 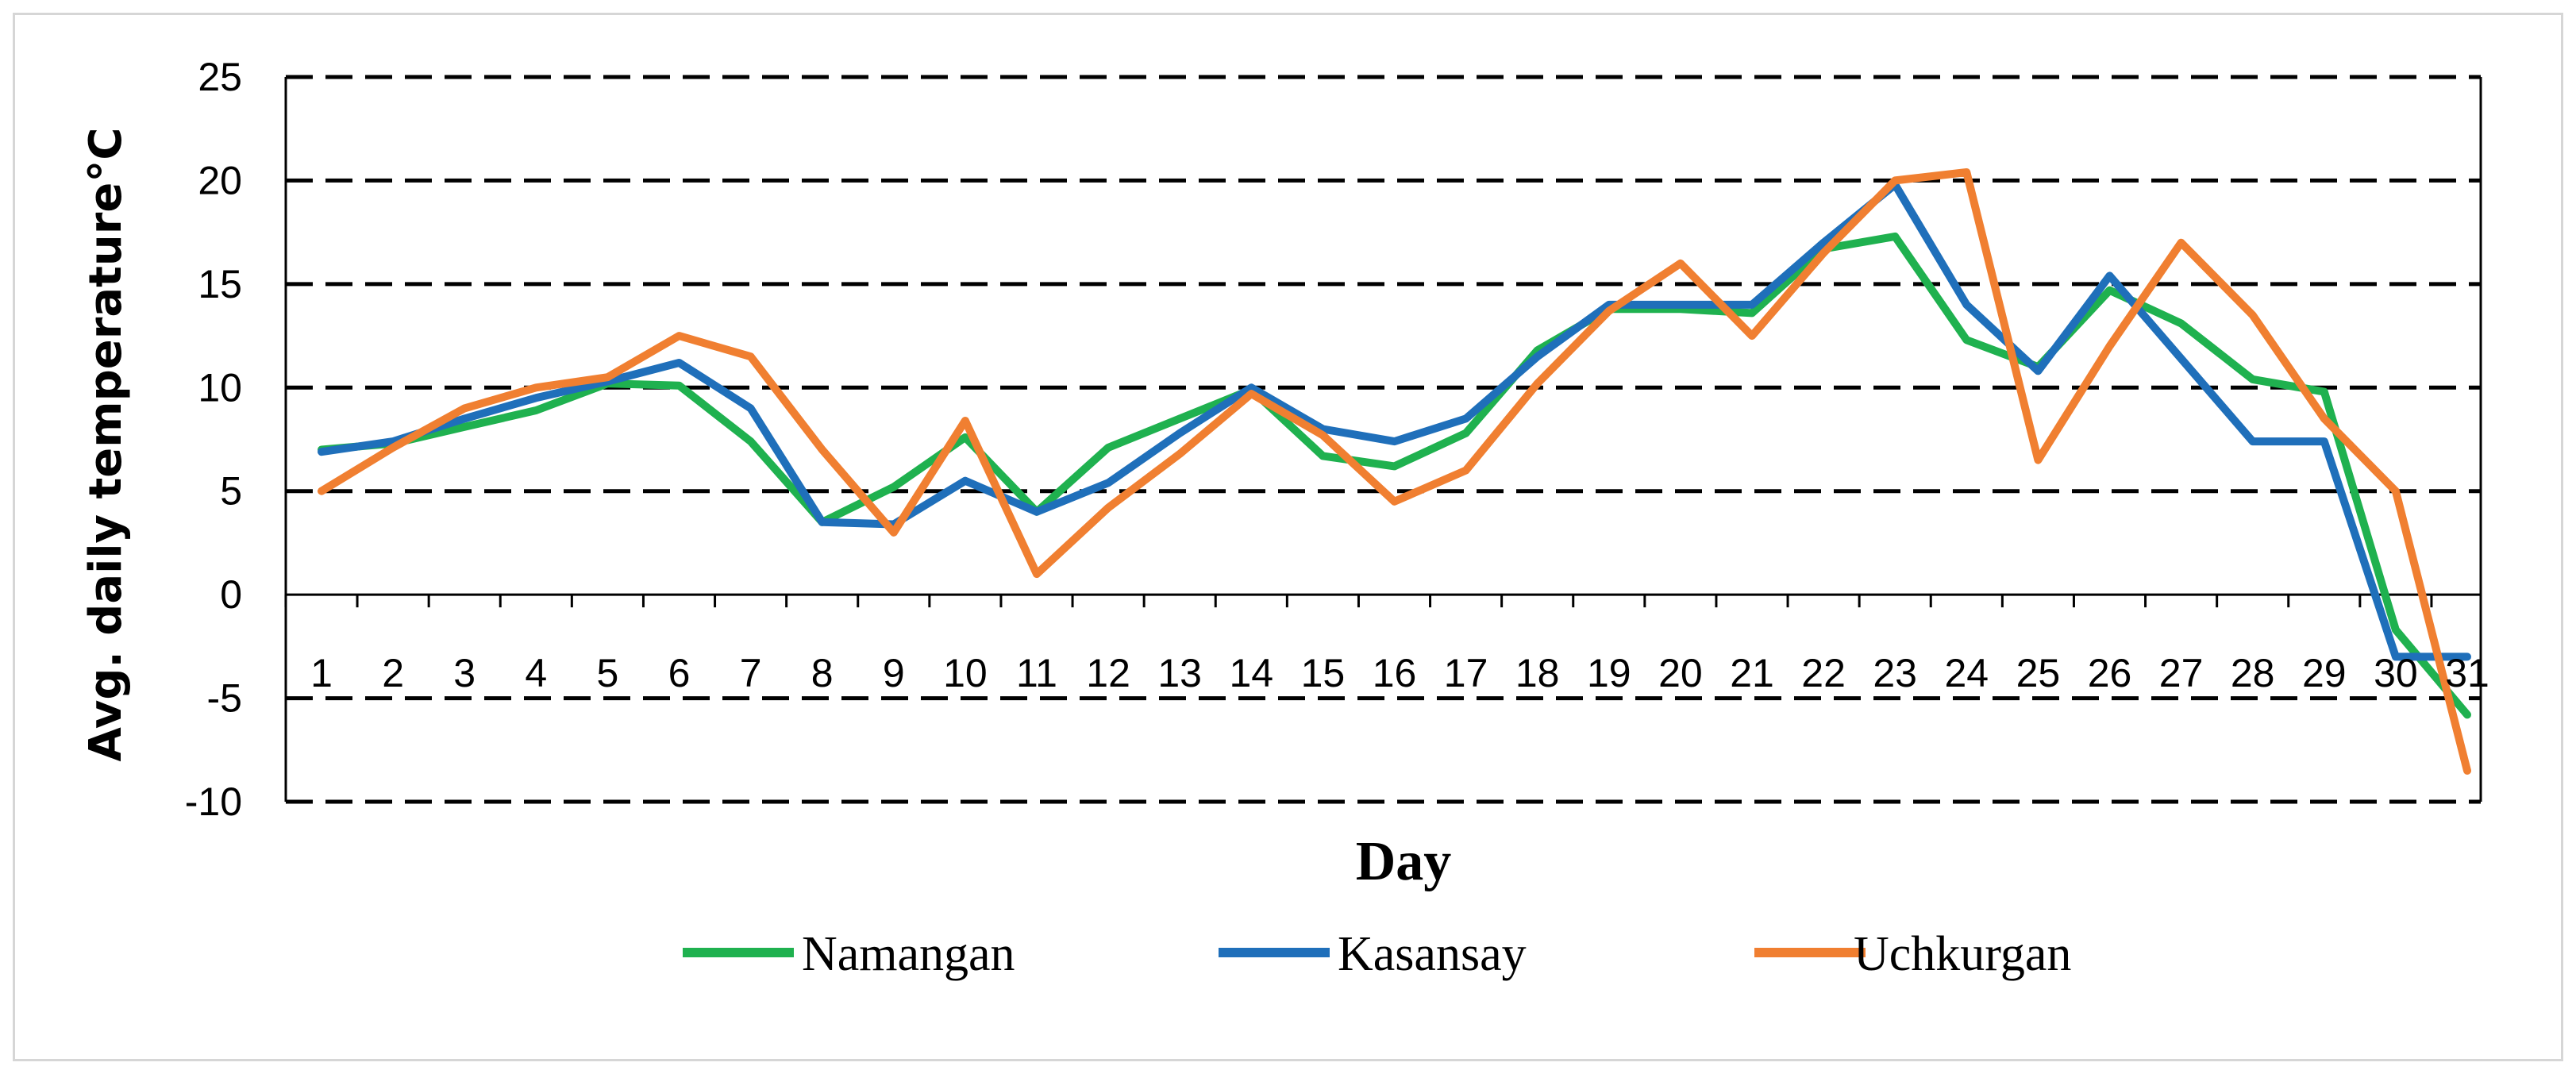 I want to click on x-tick-label: 10, so click(x=965, y=673).